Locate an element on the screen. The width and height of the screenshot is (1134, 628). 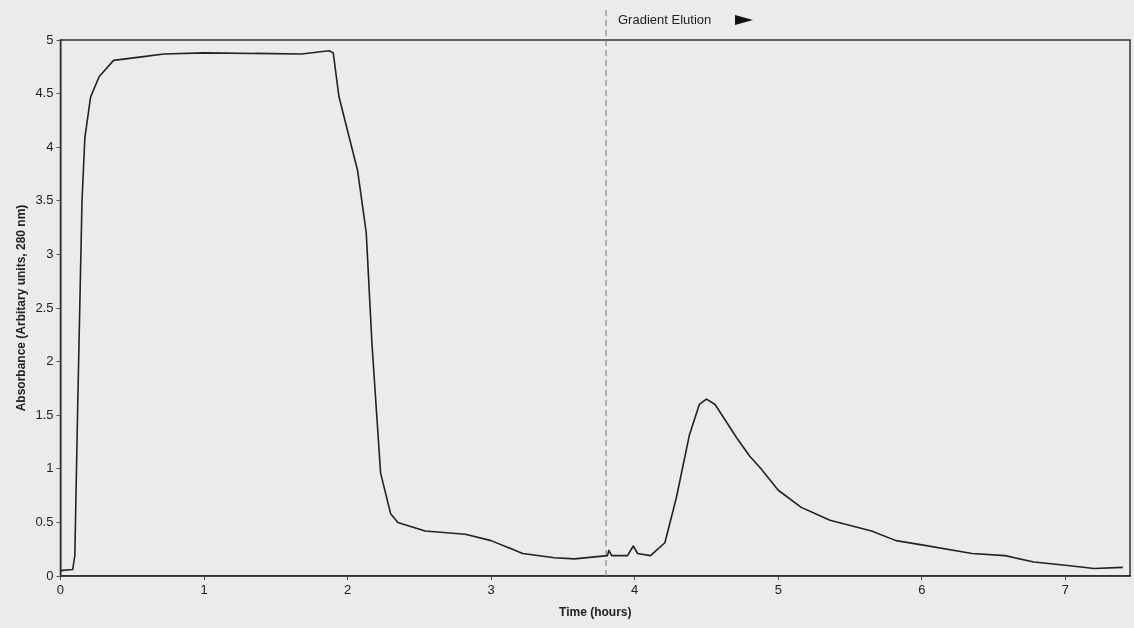
x-tick-label: 5 is located at coordinates (778, 590).